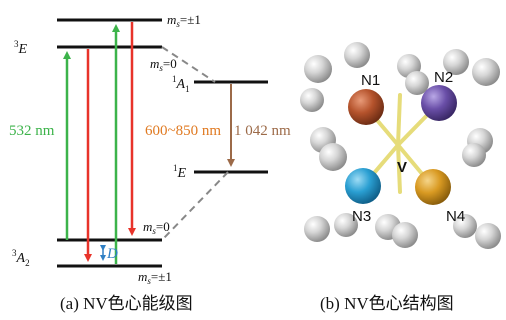  Describe the element at coordinates (439, 103) in the screenshot. I see `atom-n2` at that location.